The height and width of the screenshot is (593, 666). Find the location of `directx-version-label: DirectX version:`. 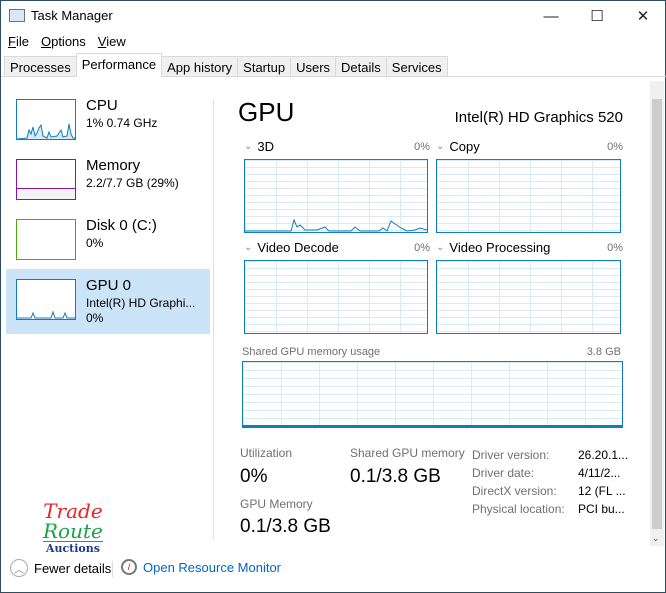

directx-version-label: DirectX version: is located at coordinates (514, 491).